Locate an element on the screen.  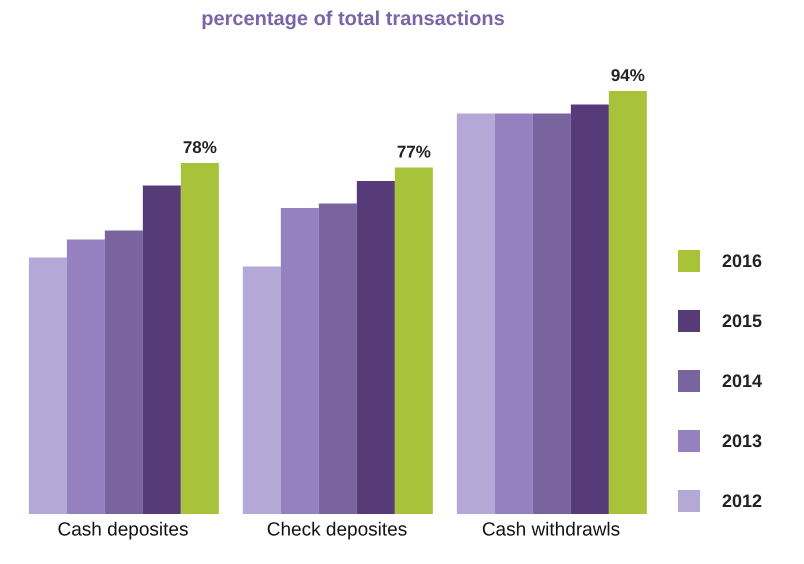
legend-label: 2016 is located at coordinates (742, 261).